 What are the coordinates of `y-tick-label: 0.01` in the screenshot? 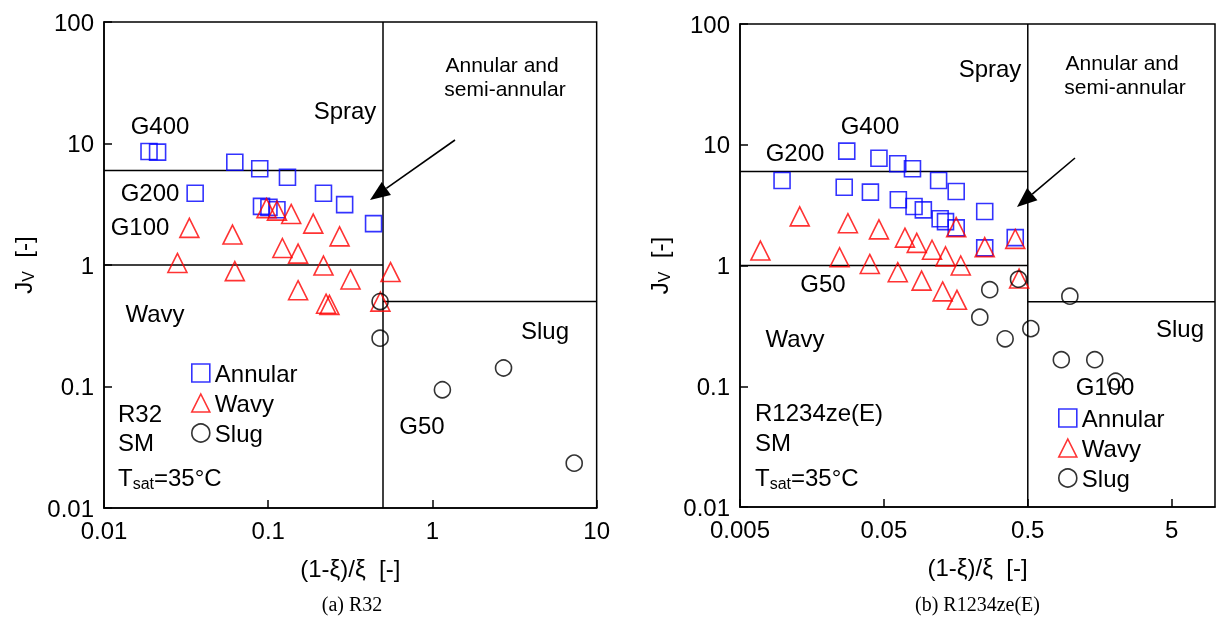 It's located at (70, 508).